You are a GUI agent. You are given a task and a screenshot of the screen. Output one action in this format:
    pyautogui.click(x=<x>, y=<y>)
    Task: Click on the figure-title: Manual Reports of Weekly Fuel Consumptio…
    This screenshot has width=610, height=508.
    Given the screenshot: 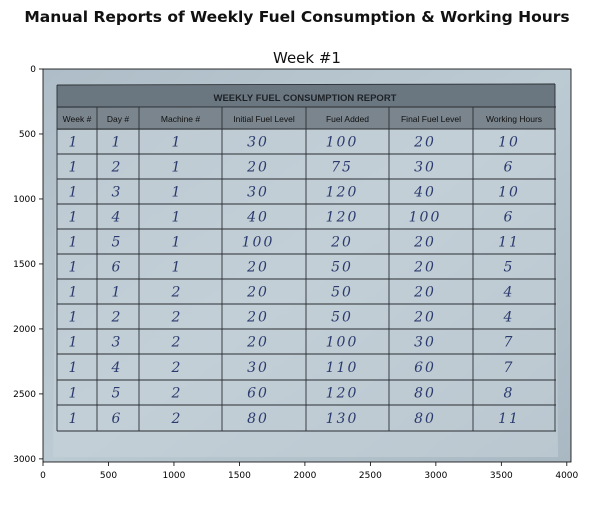 What is the action you would take?
    pyautogui.click(x=297, y=17)
    